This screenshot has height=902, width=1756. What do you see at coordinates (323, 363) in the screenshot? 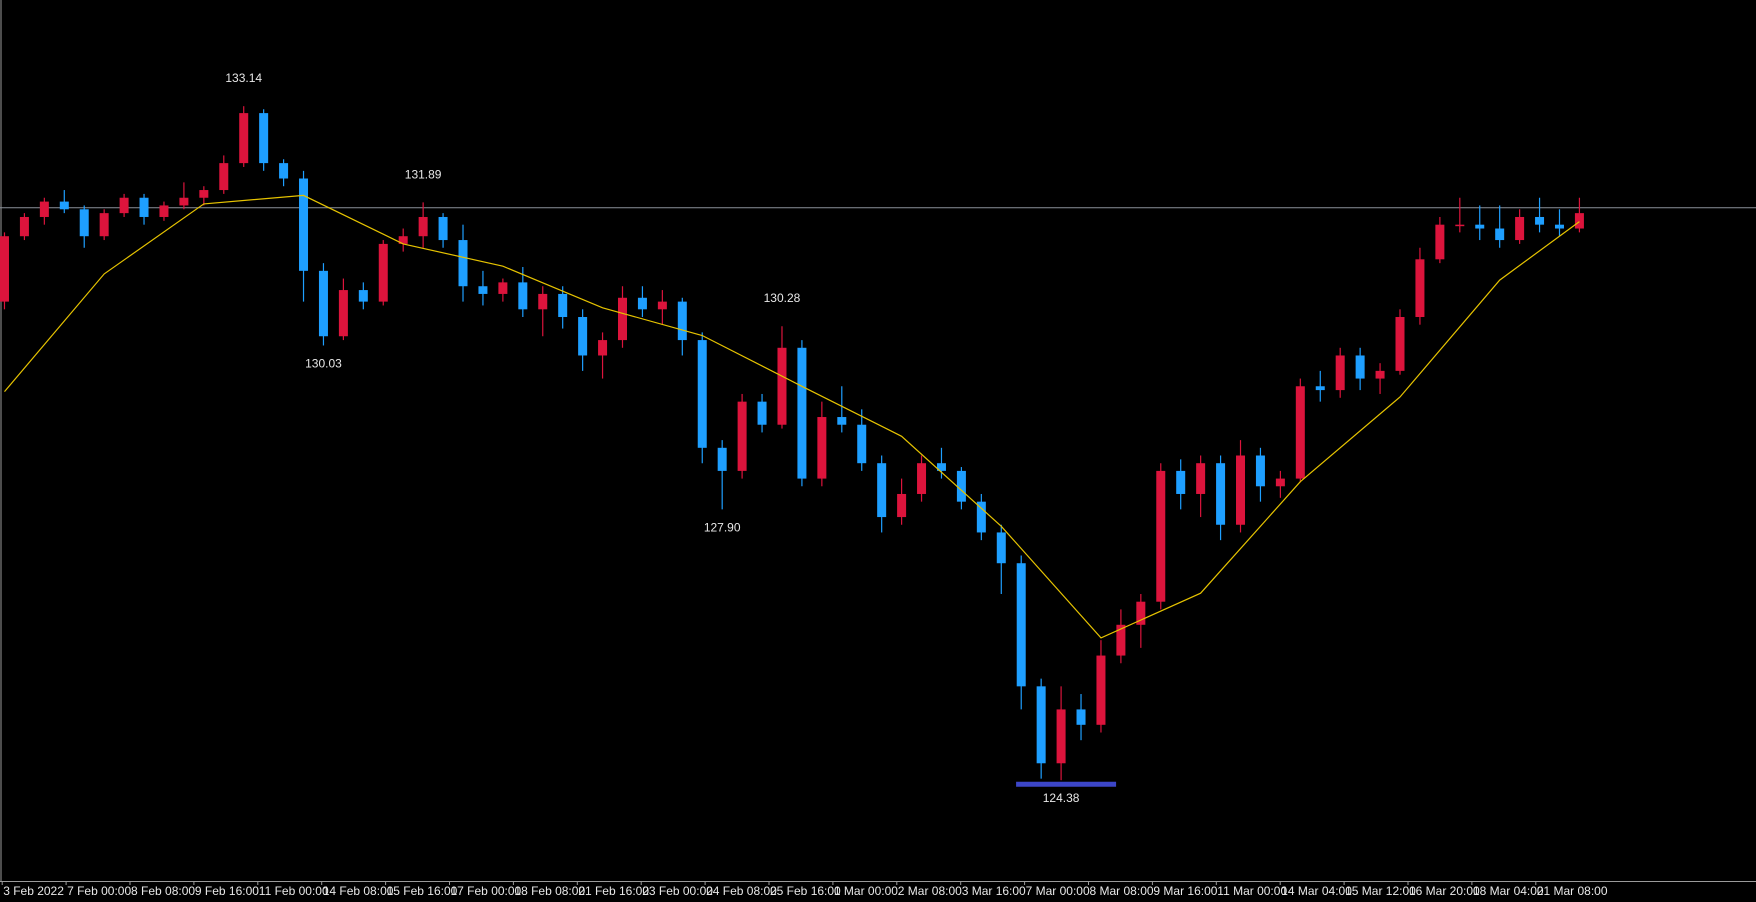
I see `price-annotation: 130.03` at bounding box center [323, 363].